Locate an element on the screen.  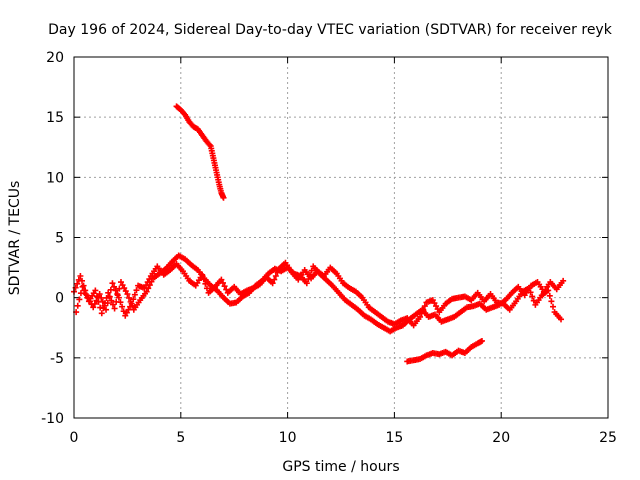
x-tick-label: 10 is located at coordinates (288, 438).